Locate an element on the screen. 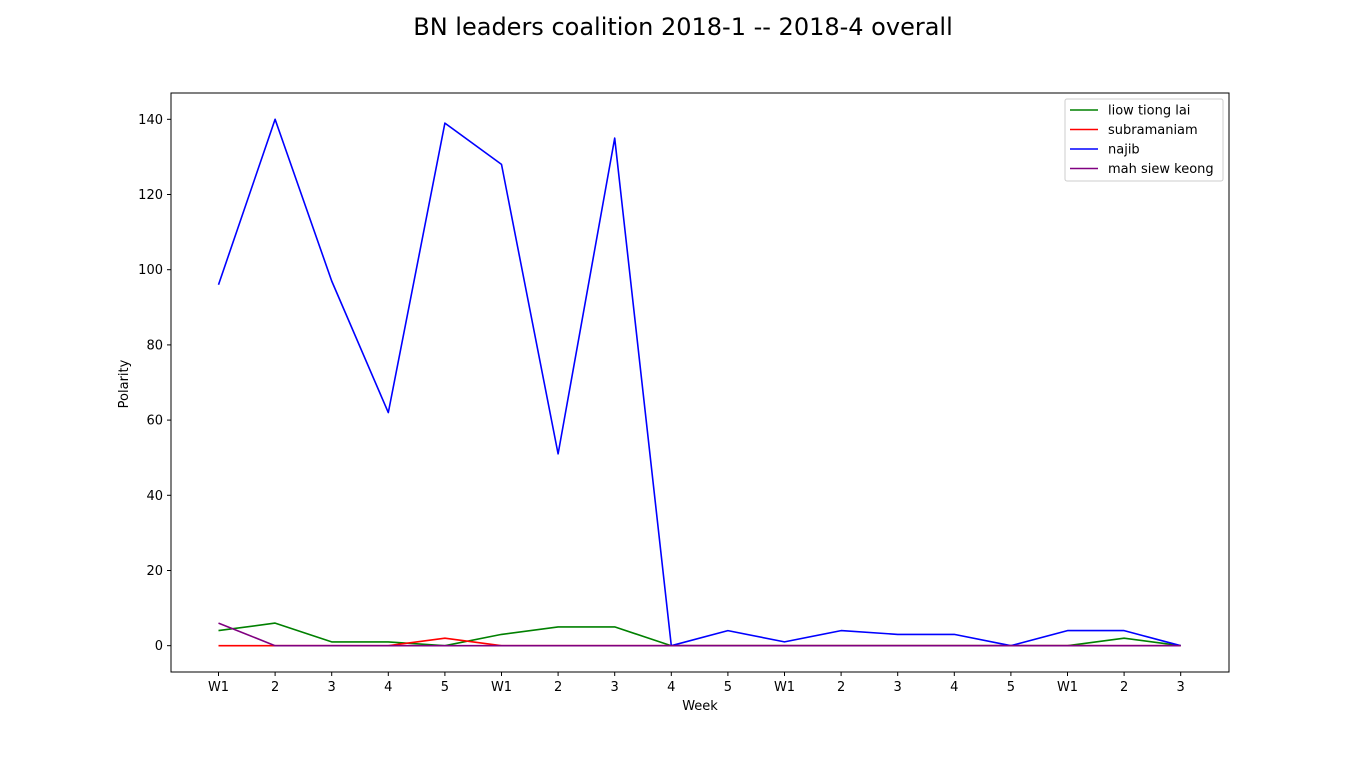 This screenshot has width=1366, height=768. series-line-liow-tiong-lai is located at coordinates (699, 634).